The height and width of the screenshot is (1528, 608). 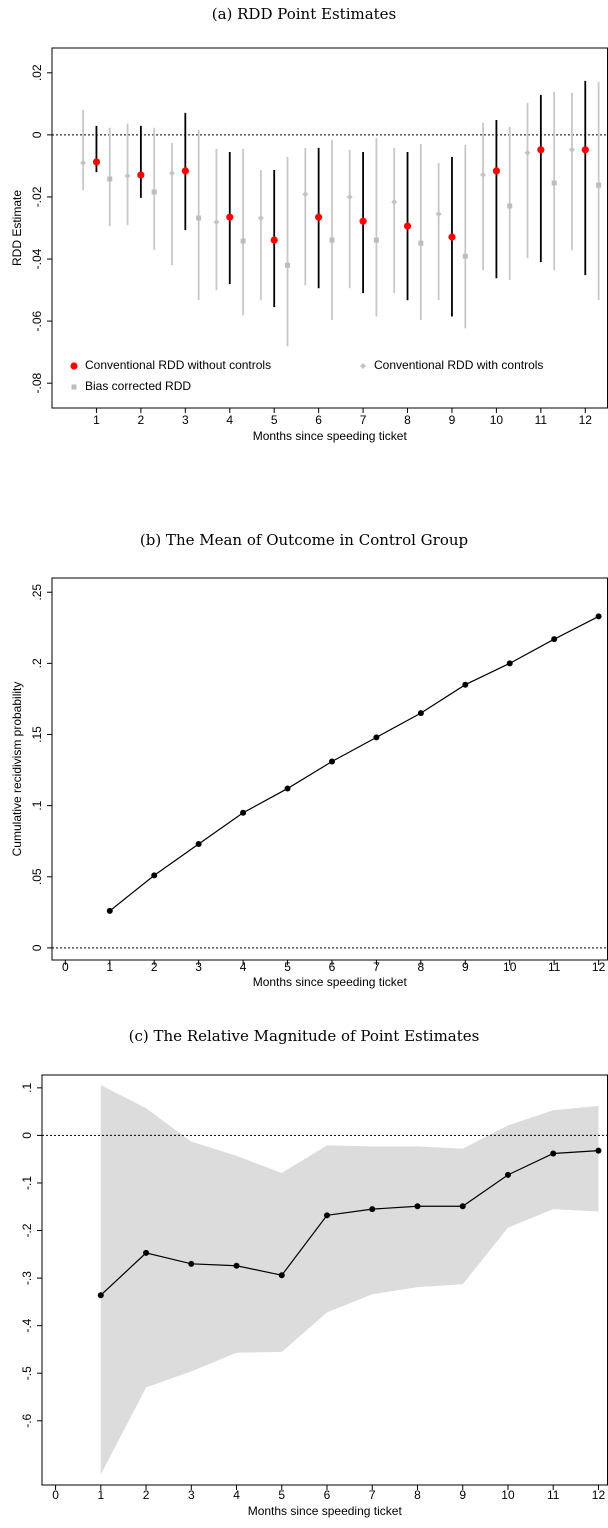 What do you see at coordinates (37, 876) in the screenshot?
I see `y-tick-label: .05` at bounding box center [37, 876].